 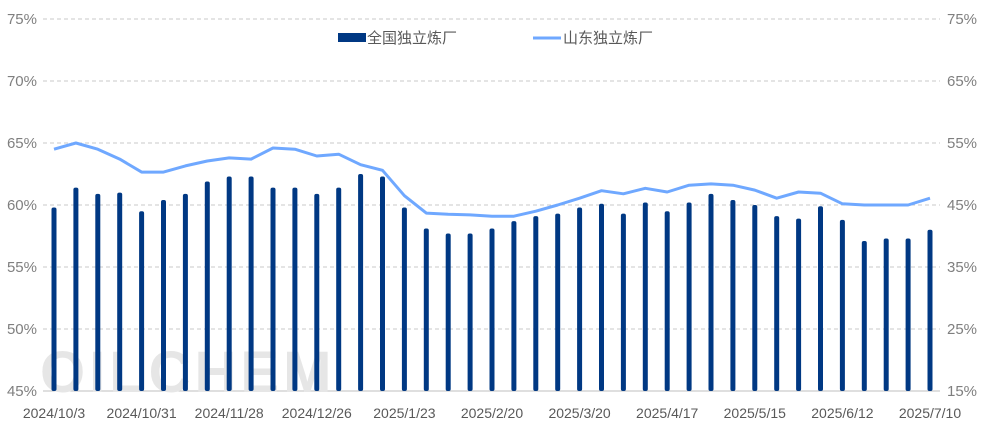 What do you see at coordinates (962, 19) in the screenshot?
I see `right-tick-label: 75%` at bounding box center [962, 19].